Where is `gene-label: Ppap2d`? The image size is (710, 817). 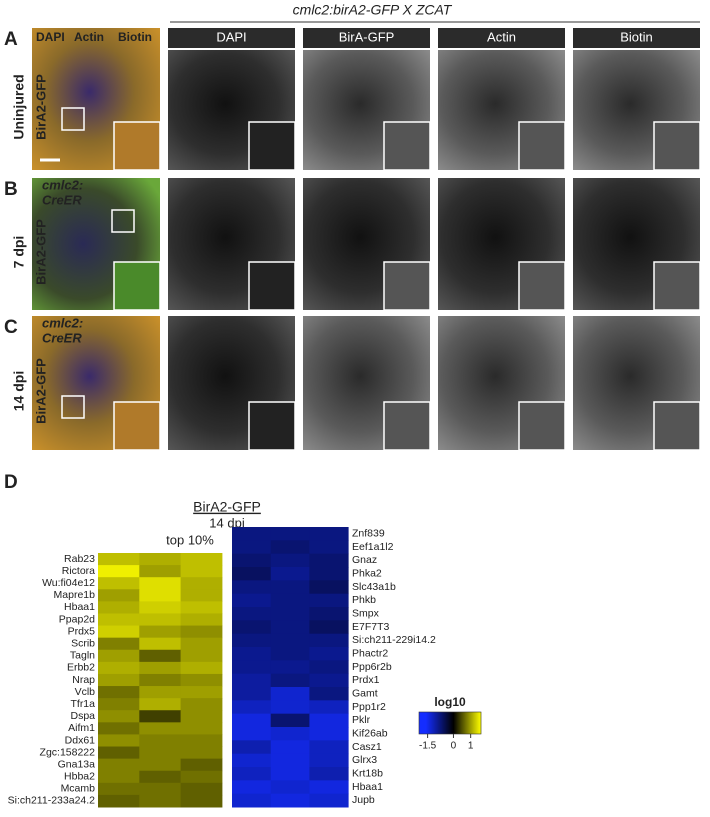
gene-label: Ppap2d is located at coordinates (77, 619).